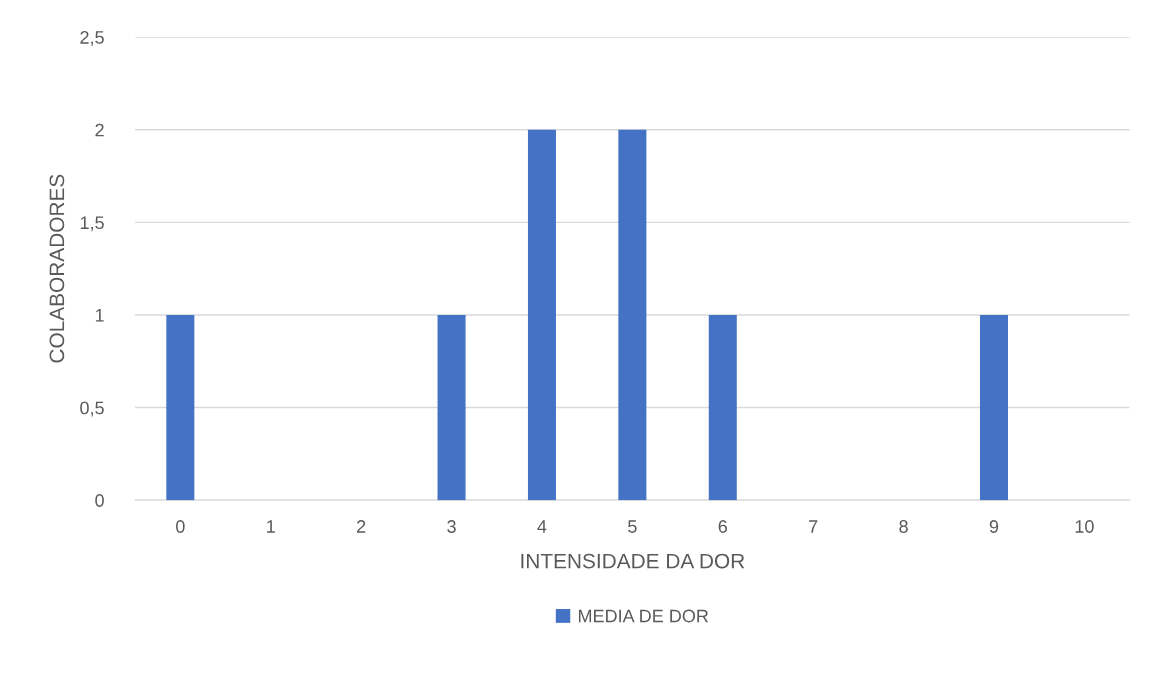 This screenshot has width=1155, height=675. I want to click on x-tick-label: 8, so click(903, 526).